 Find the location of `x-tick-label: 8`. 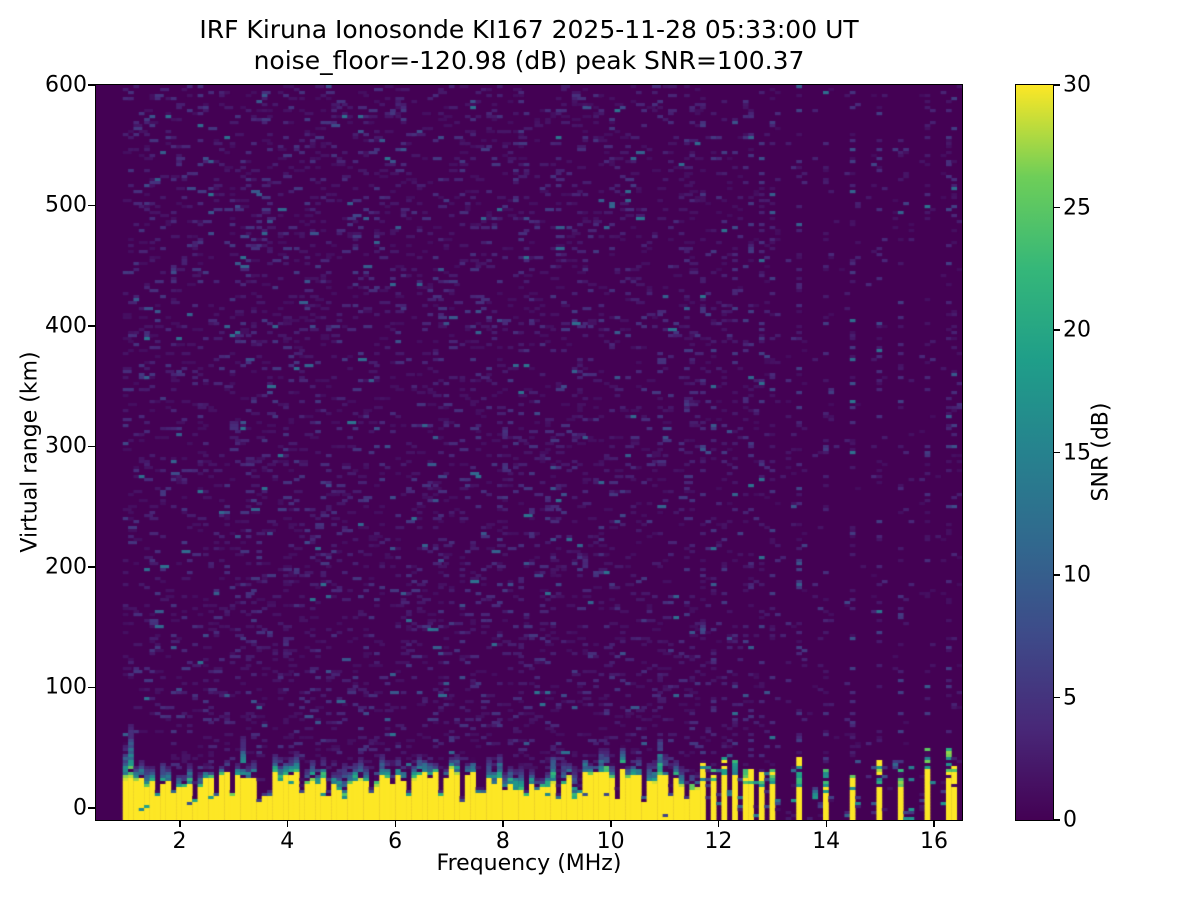

x-tick-label: 8 is located at coordinates (502, 841).